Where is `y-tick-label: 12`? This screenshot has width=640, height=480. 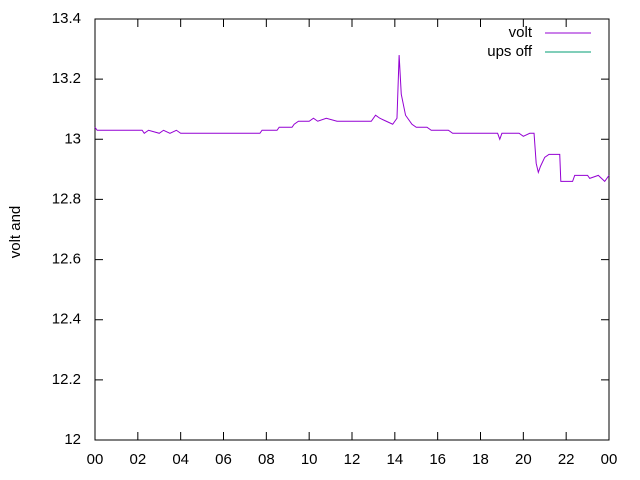 y-tick-label: 12 is located at coordinates (72, 439).